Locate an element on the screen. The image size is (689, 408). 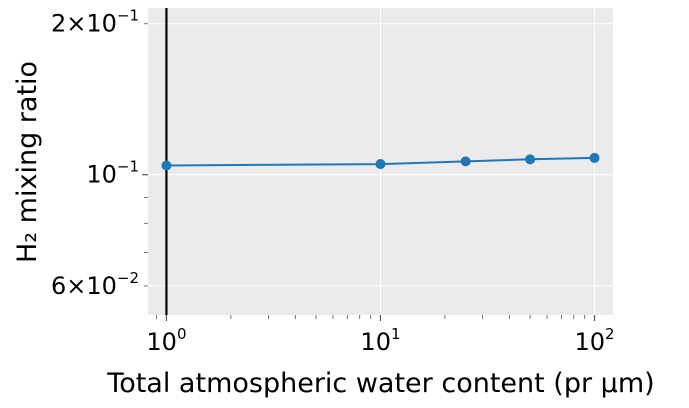
x-tick-label: 10⁰ is located at coordinates (166, 340).